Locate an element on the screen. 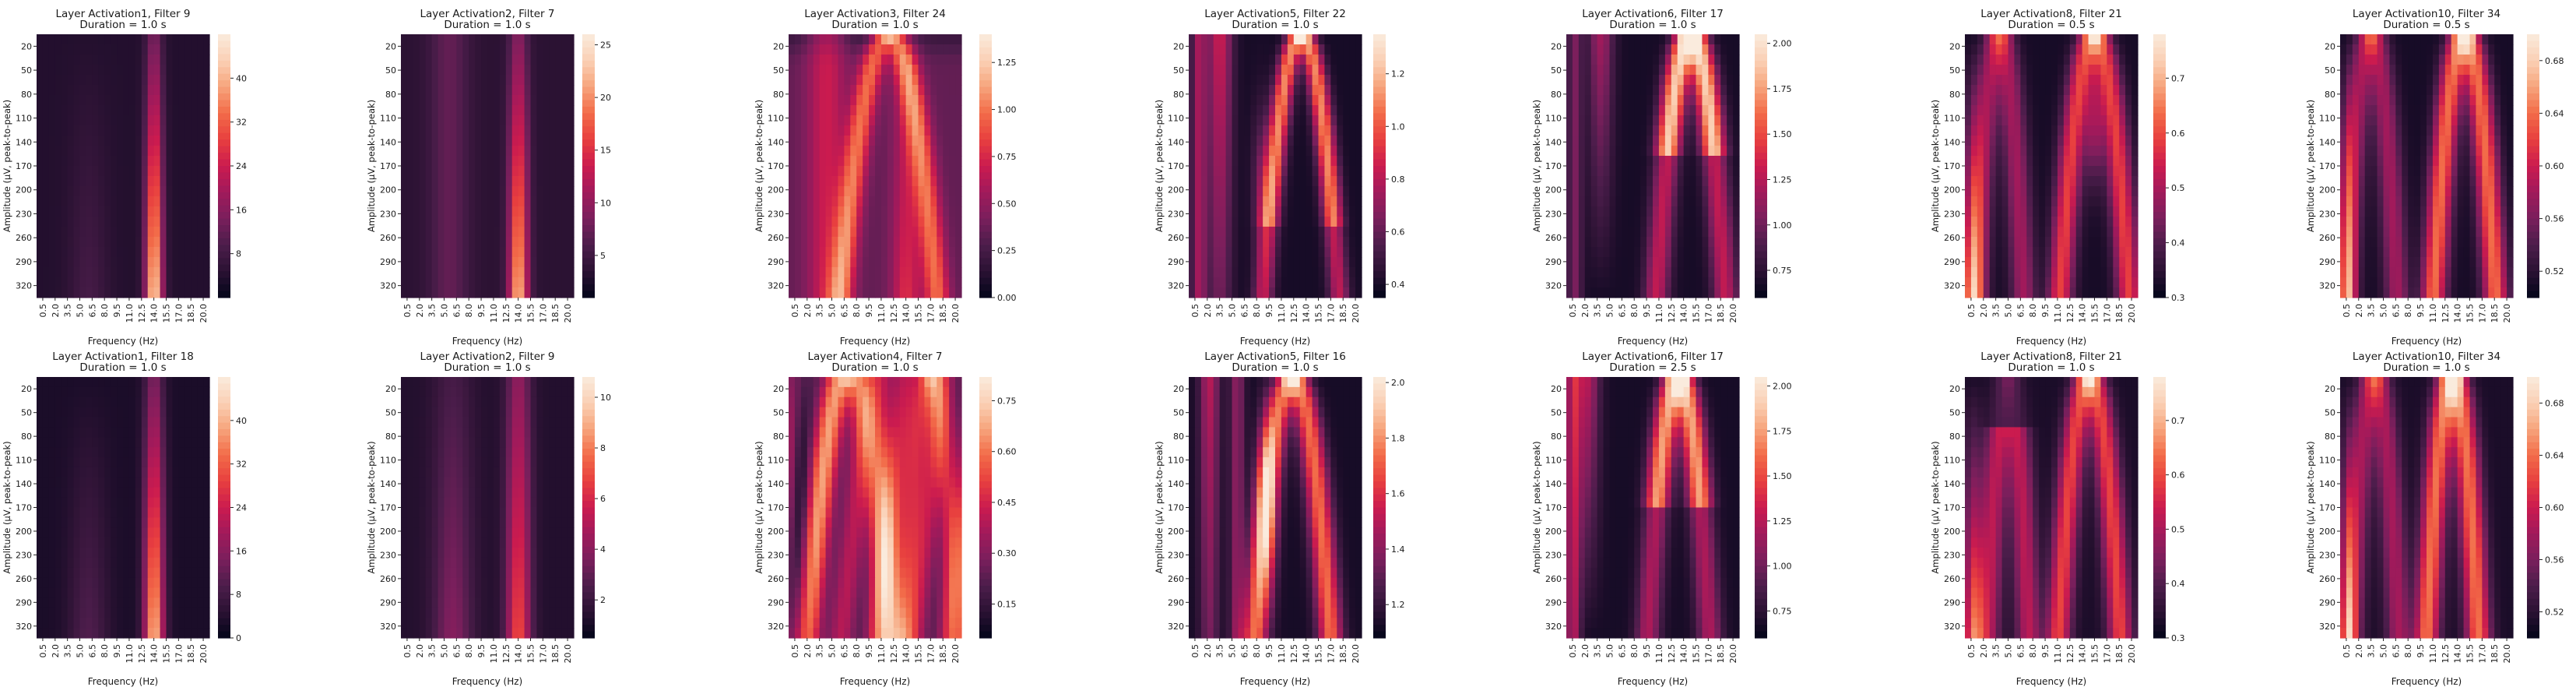  x-tick-label: 9.5 is located at coordinates (117, 311).